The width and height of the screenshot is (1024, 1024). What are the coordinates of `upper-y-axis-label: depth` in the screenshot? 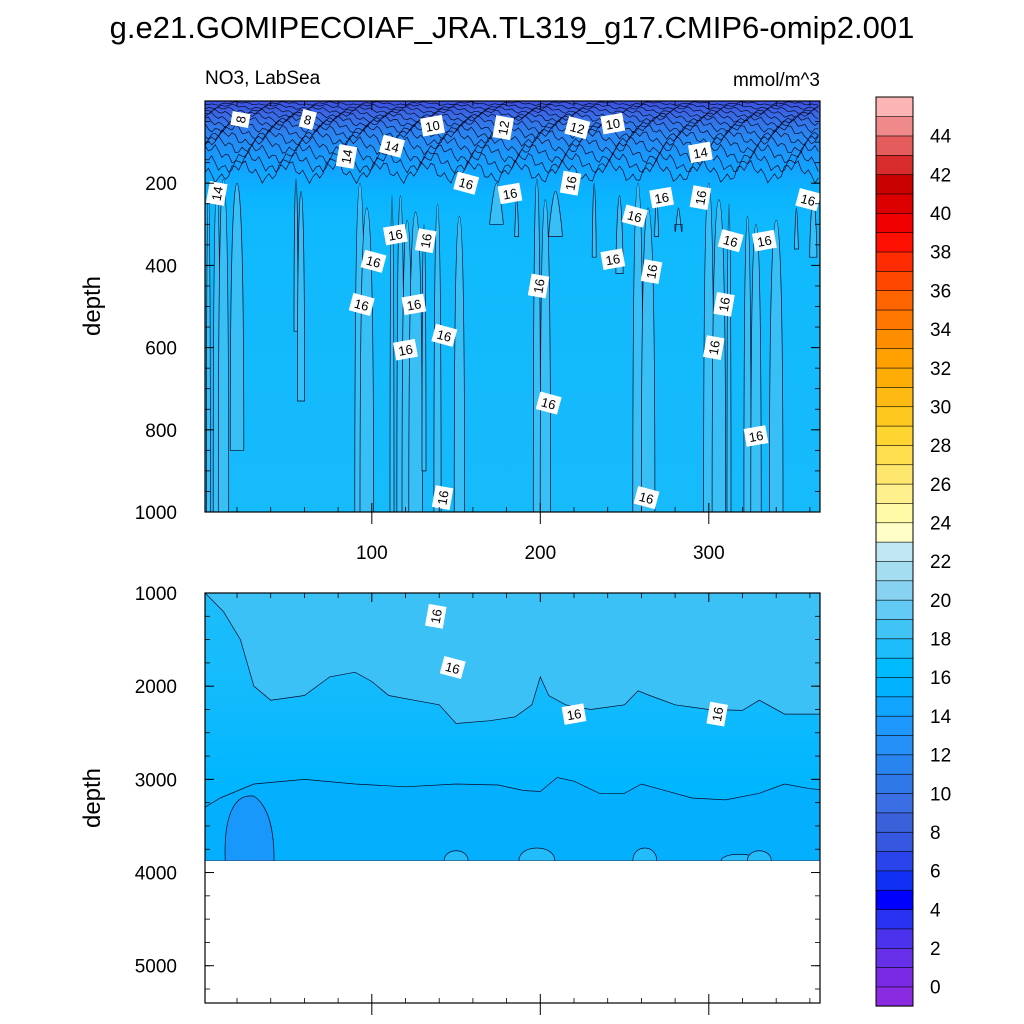 It's located at (92, 306).